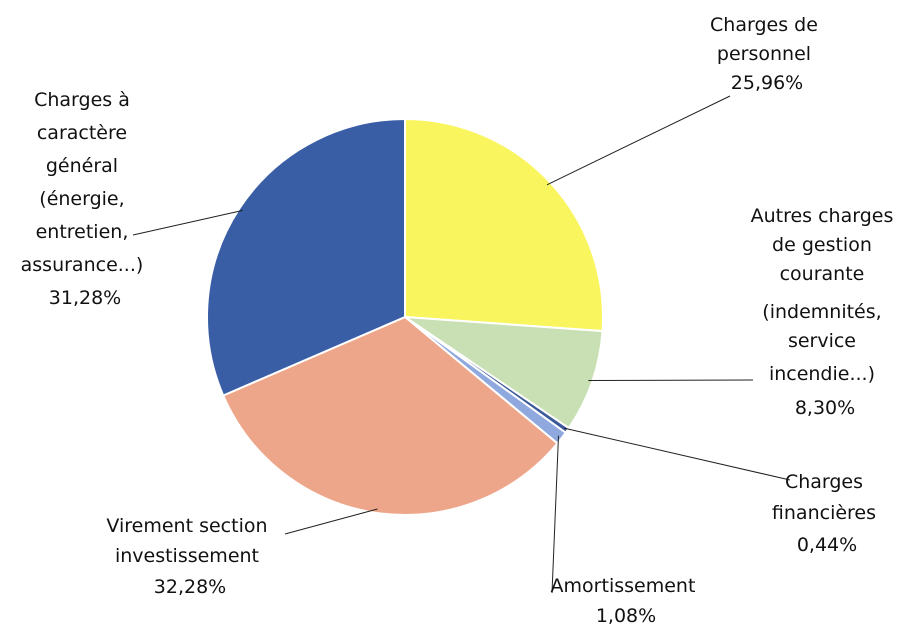 The image size is (909, 632). What do you see at coordinates (390, 416) in the screenshot?
I see `slice-virement` at bounding box center [390, 416].